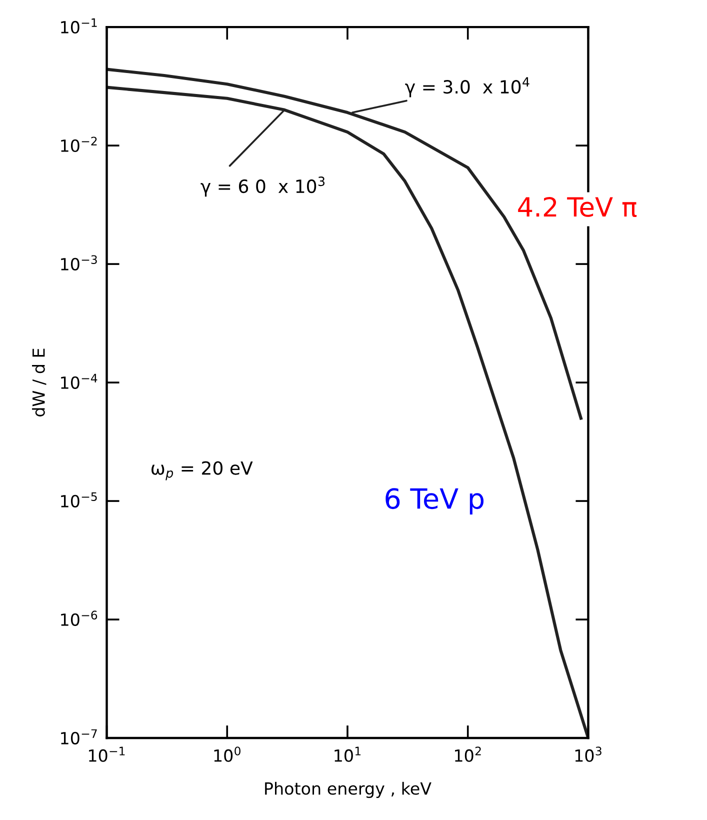  I want to click on y-tick-label: 10$^{−1}$, so click(79, 26).